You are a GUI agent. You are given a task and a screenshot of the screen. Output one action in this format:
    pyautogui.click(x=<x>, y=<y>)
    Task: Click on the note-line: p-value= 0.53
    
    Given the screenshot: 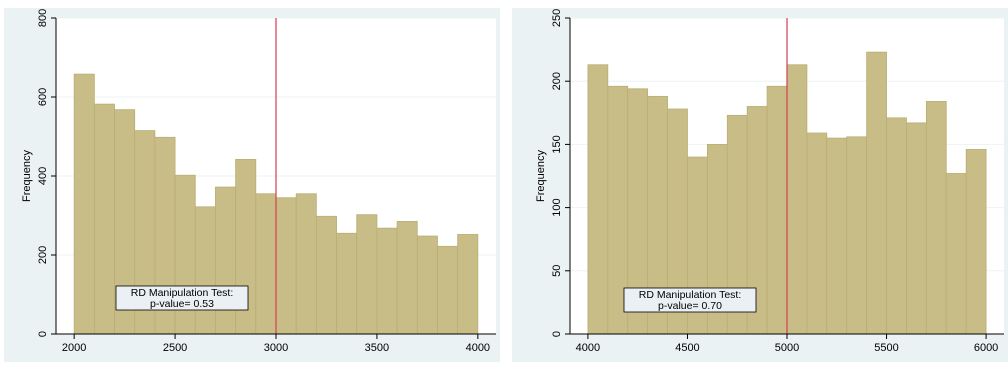 What is the action you would take?
    pyautogui.click(x=182, y=304)
    